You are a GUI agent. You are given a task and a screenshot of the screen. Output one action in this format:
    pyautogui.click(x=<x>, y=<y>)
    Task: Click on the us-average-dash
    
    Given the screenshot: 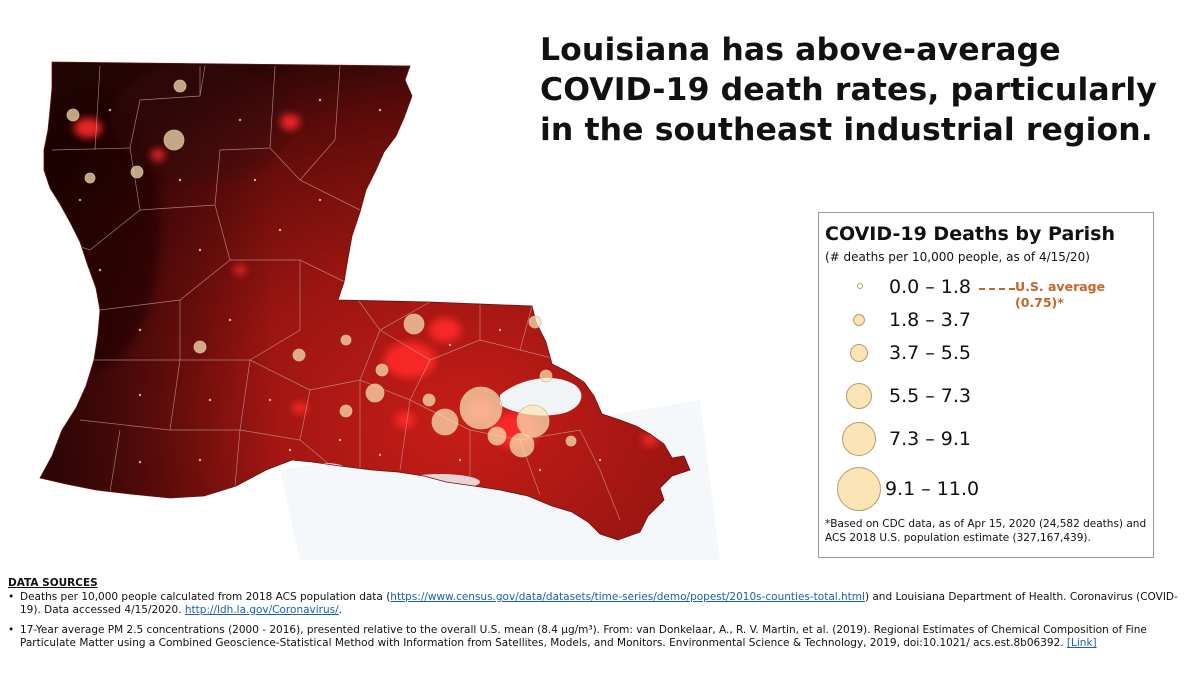 What is the action you would take?
    pyautogui.click(x=997, y=289)
    